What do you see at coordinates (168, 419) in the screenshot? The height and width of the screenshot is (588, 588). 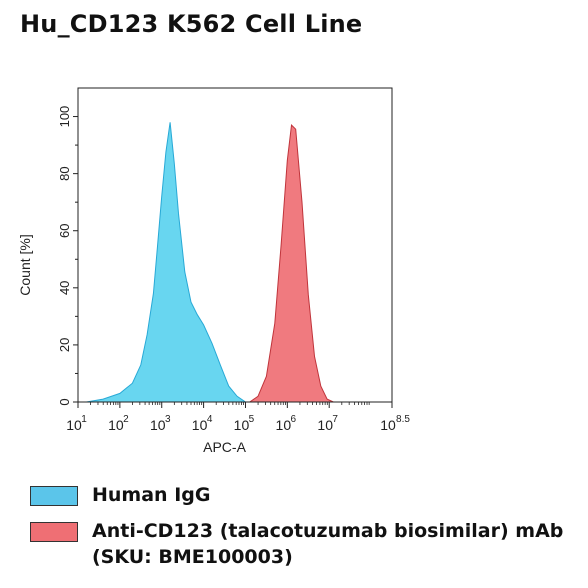 I see `x-tick-exponent: 3` at bounding box center [168, 419].